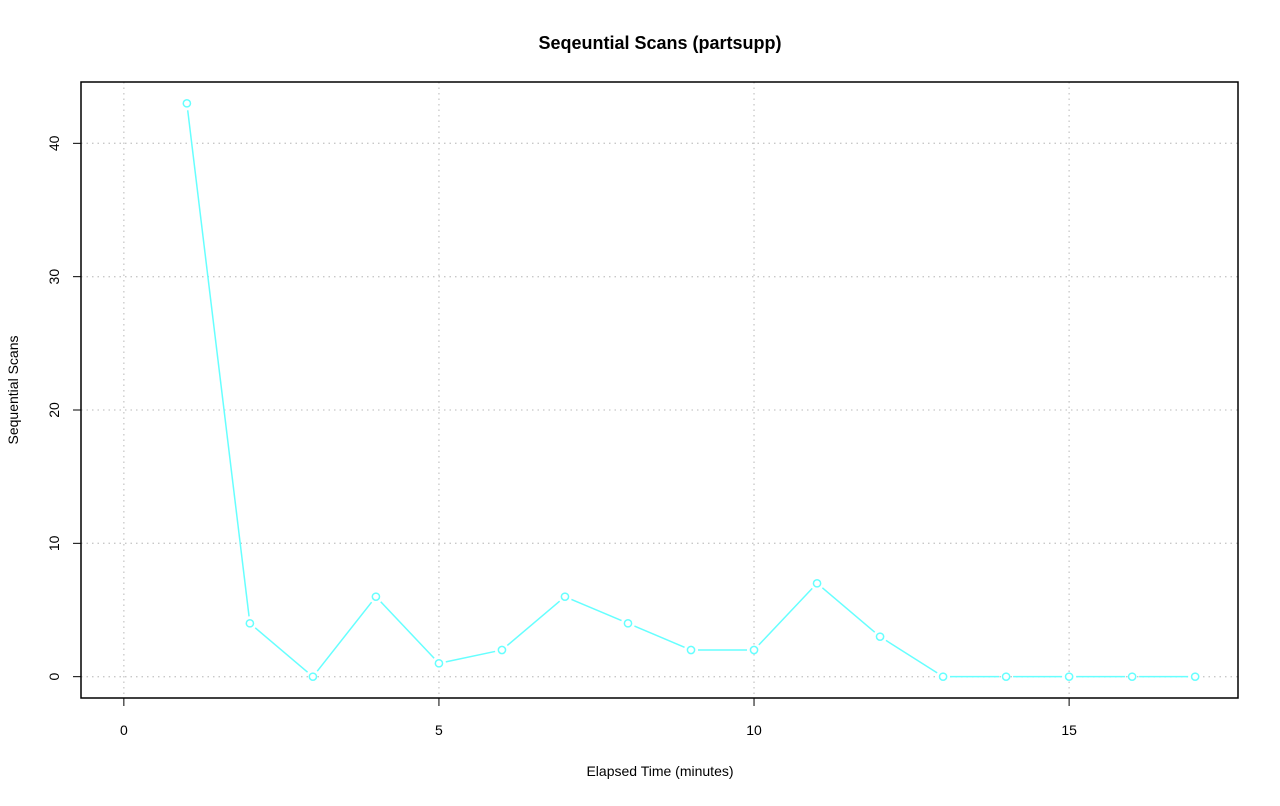 The height and width of the screenshot is (806, 1280). Describe the element at coordinates (124, 730) in the screenshot. I see `x-tick-label: 0` at that location.